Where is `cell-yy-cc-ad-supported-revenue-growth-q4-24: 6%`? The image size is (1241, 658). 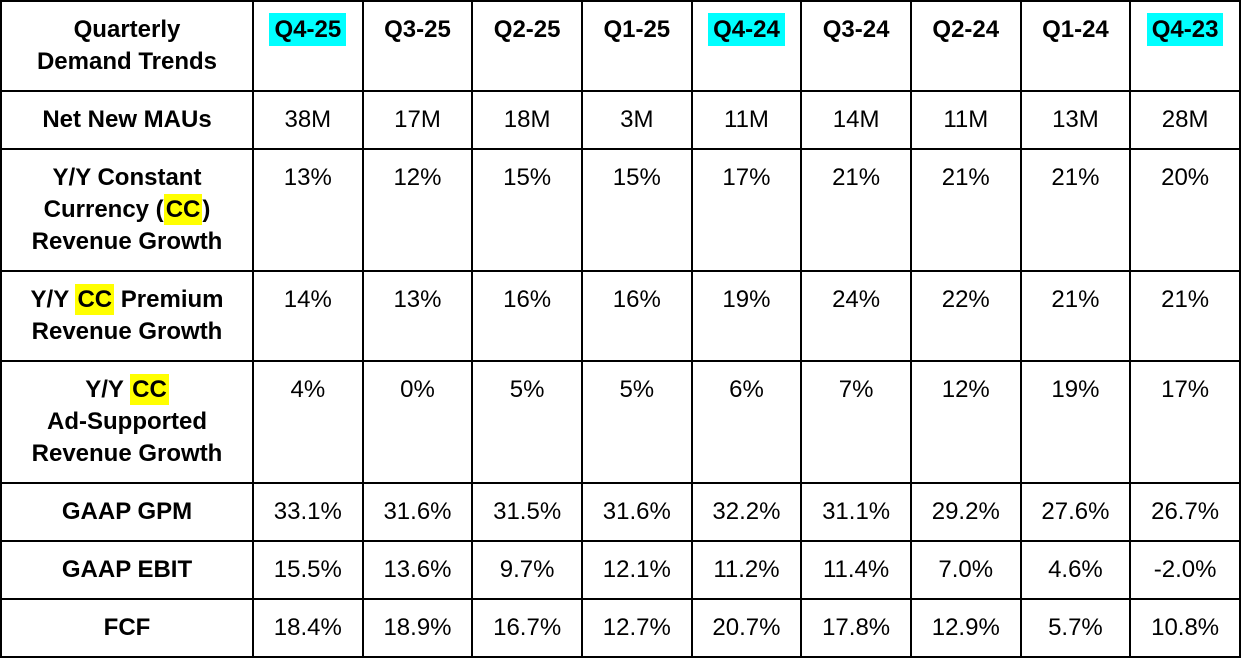
cell-yy-cc-ad-supported-revenue-growth-q4-24: 6% is located at coordinates (746, 422).